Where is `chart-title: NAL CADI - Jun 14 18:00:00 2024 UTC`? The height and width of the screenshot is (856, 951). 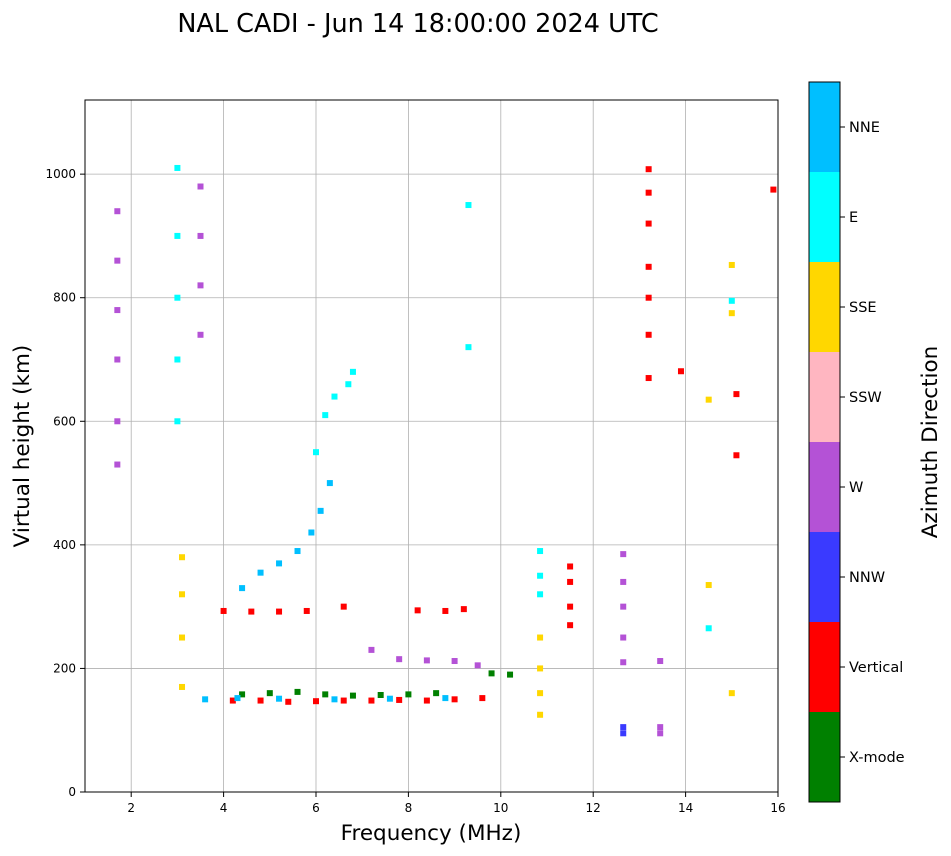
chart-title: NAL CADI - Jun 14 18:00:00 2024 UTC is located at coordinates (417, 24).